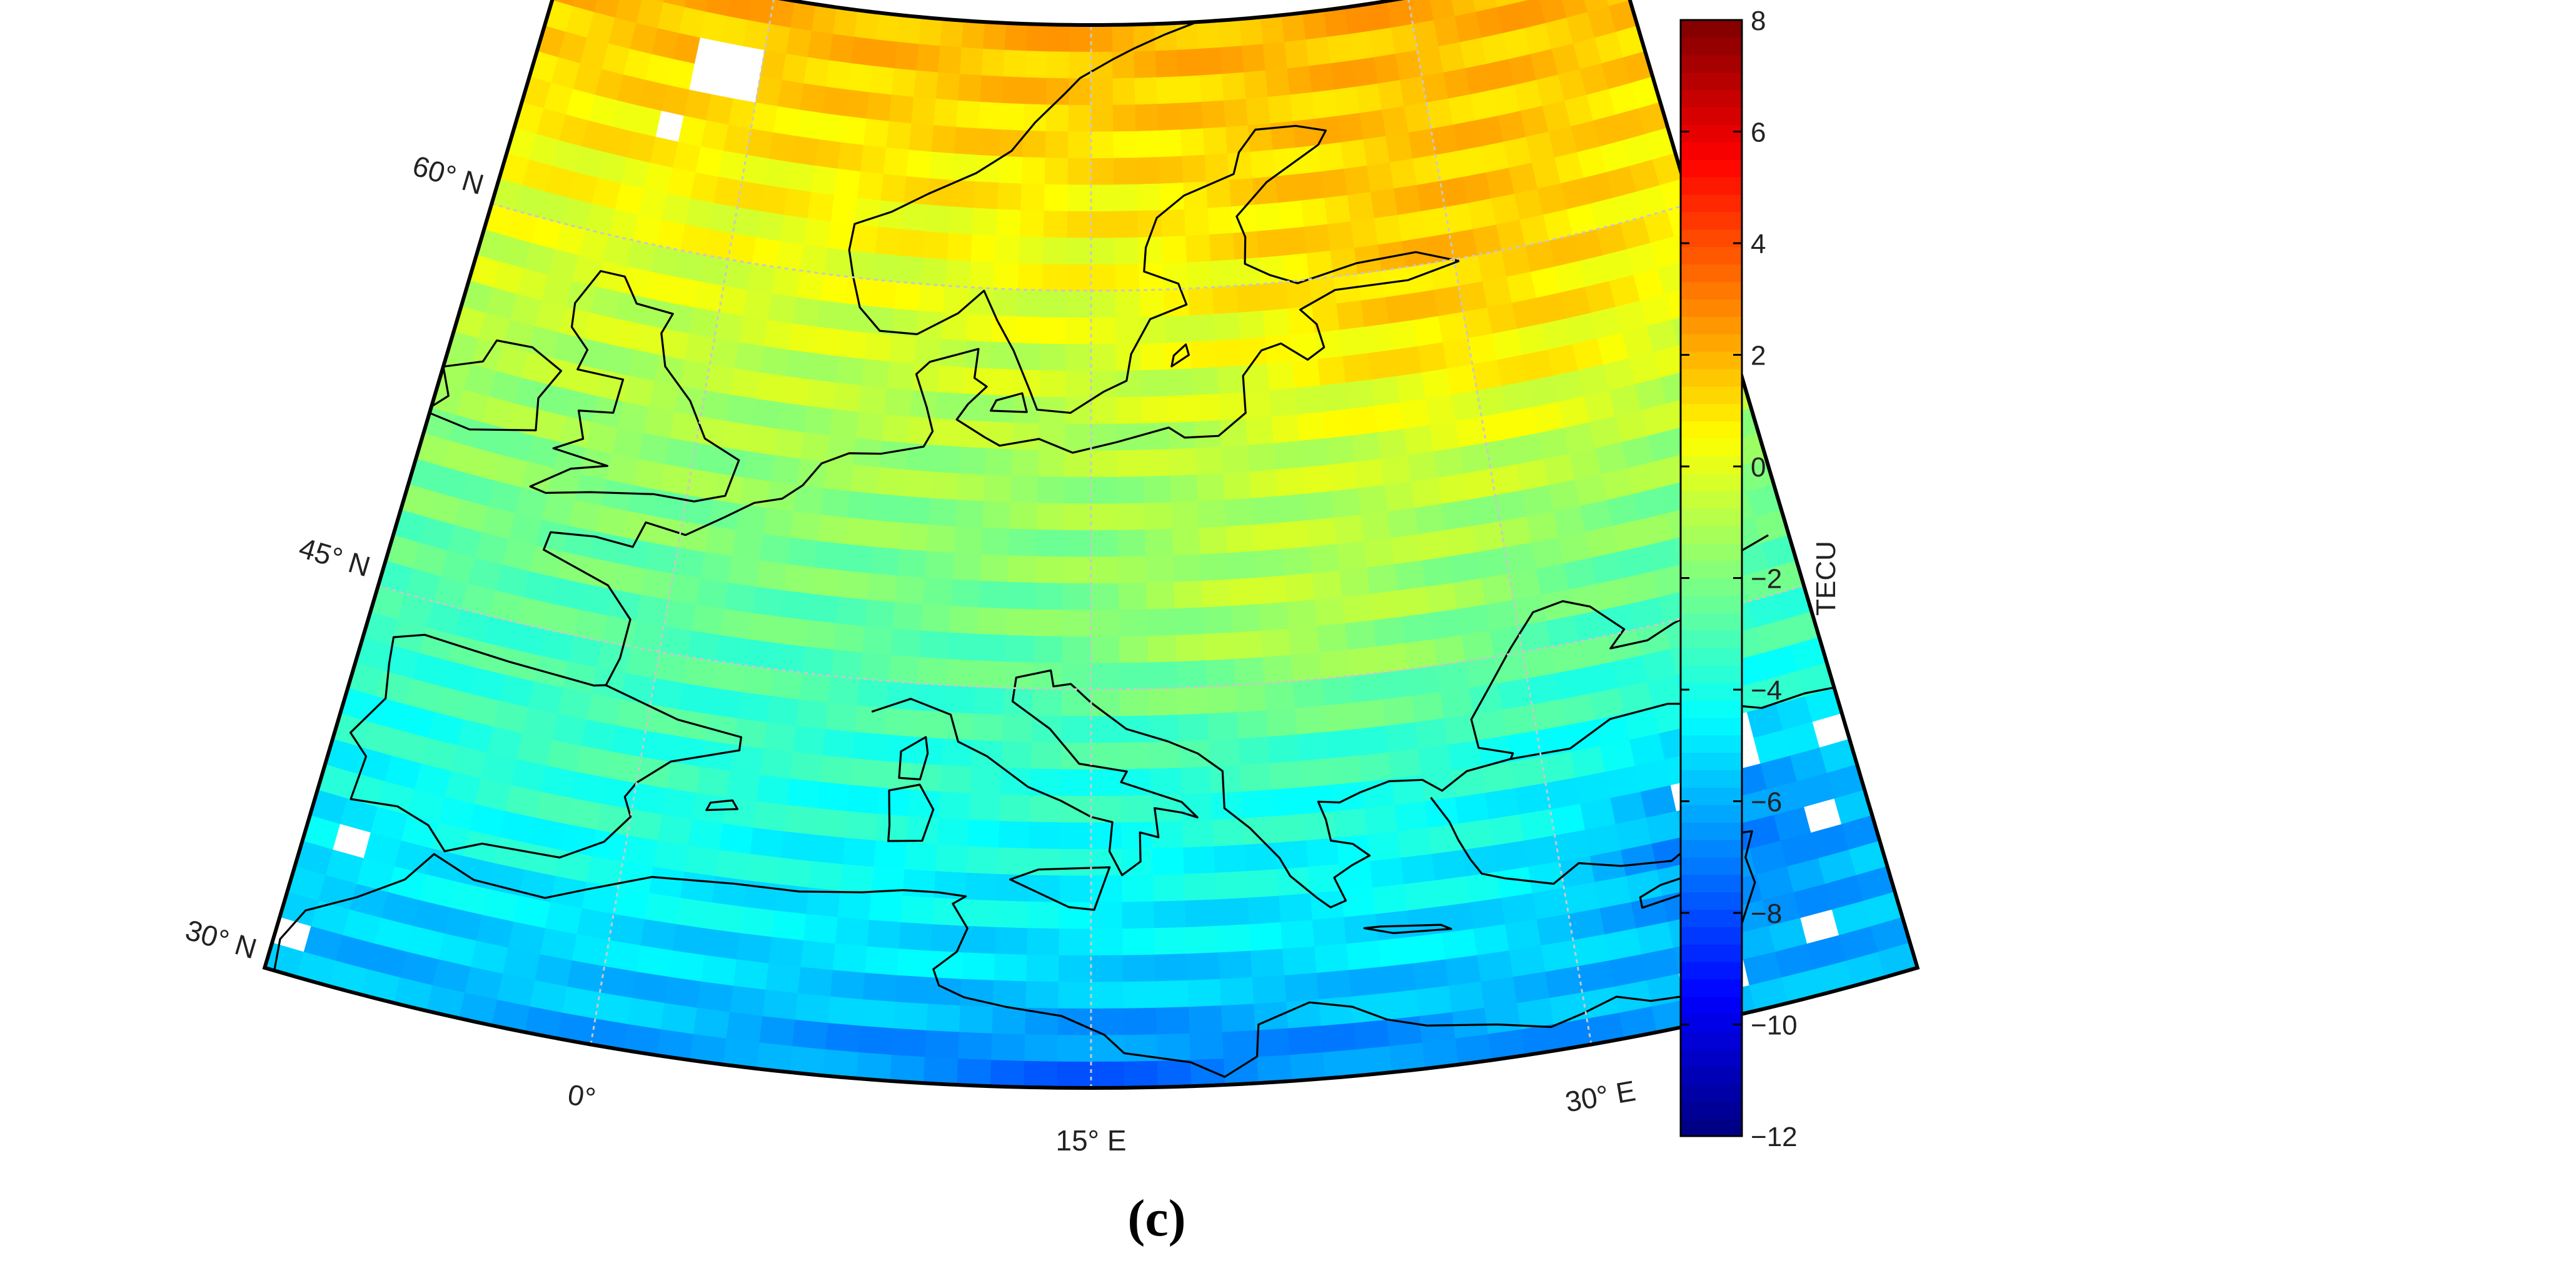 The image size is (2576, 1263). Describe the element at coordinates (634, 386) in the screenshot. I see `coastline-great-britain` at that location.